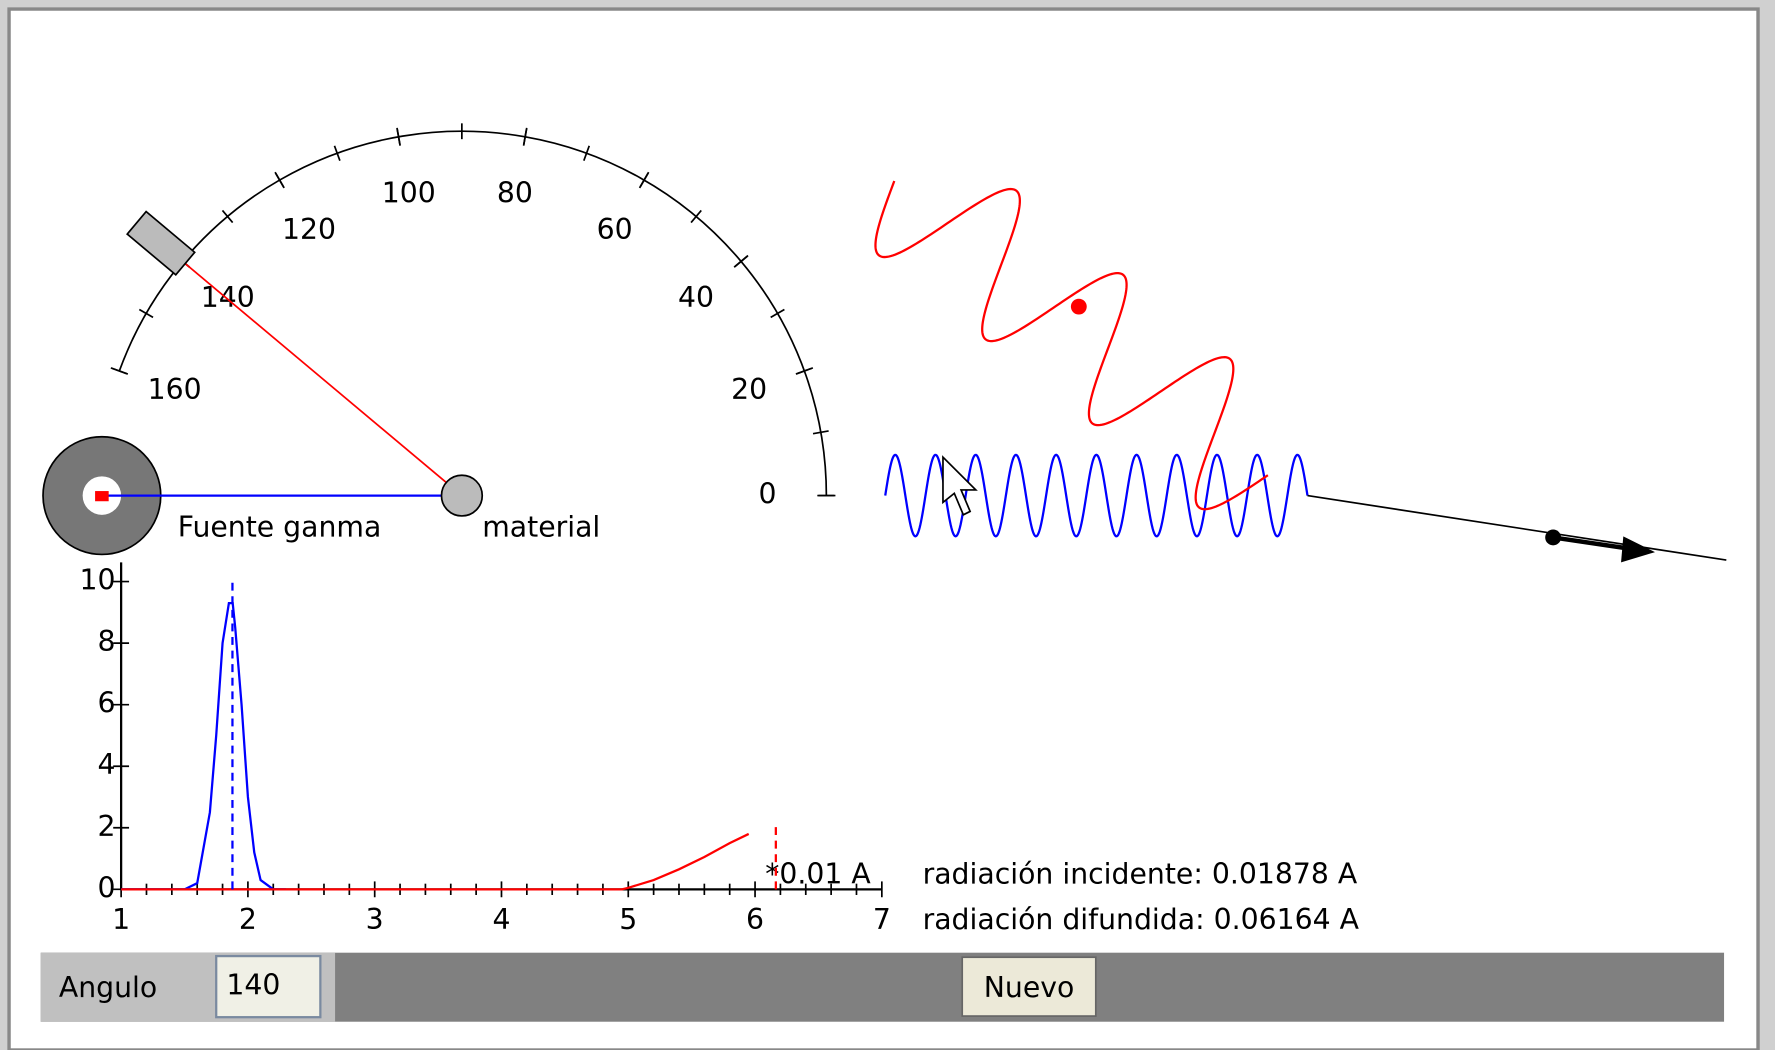 The height and width of the screenshot is (1050, 1775). I want to click on y-tick-label: 0, so click(106, 887).